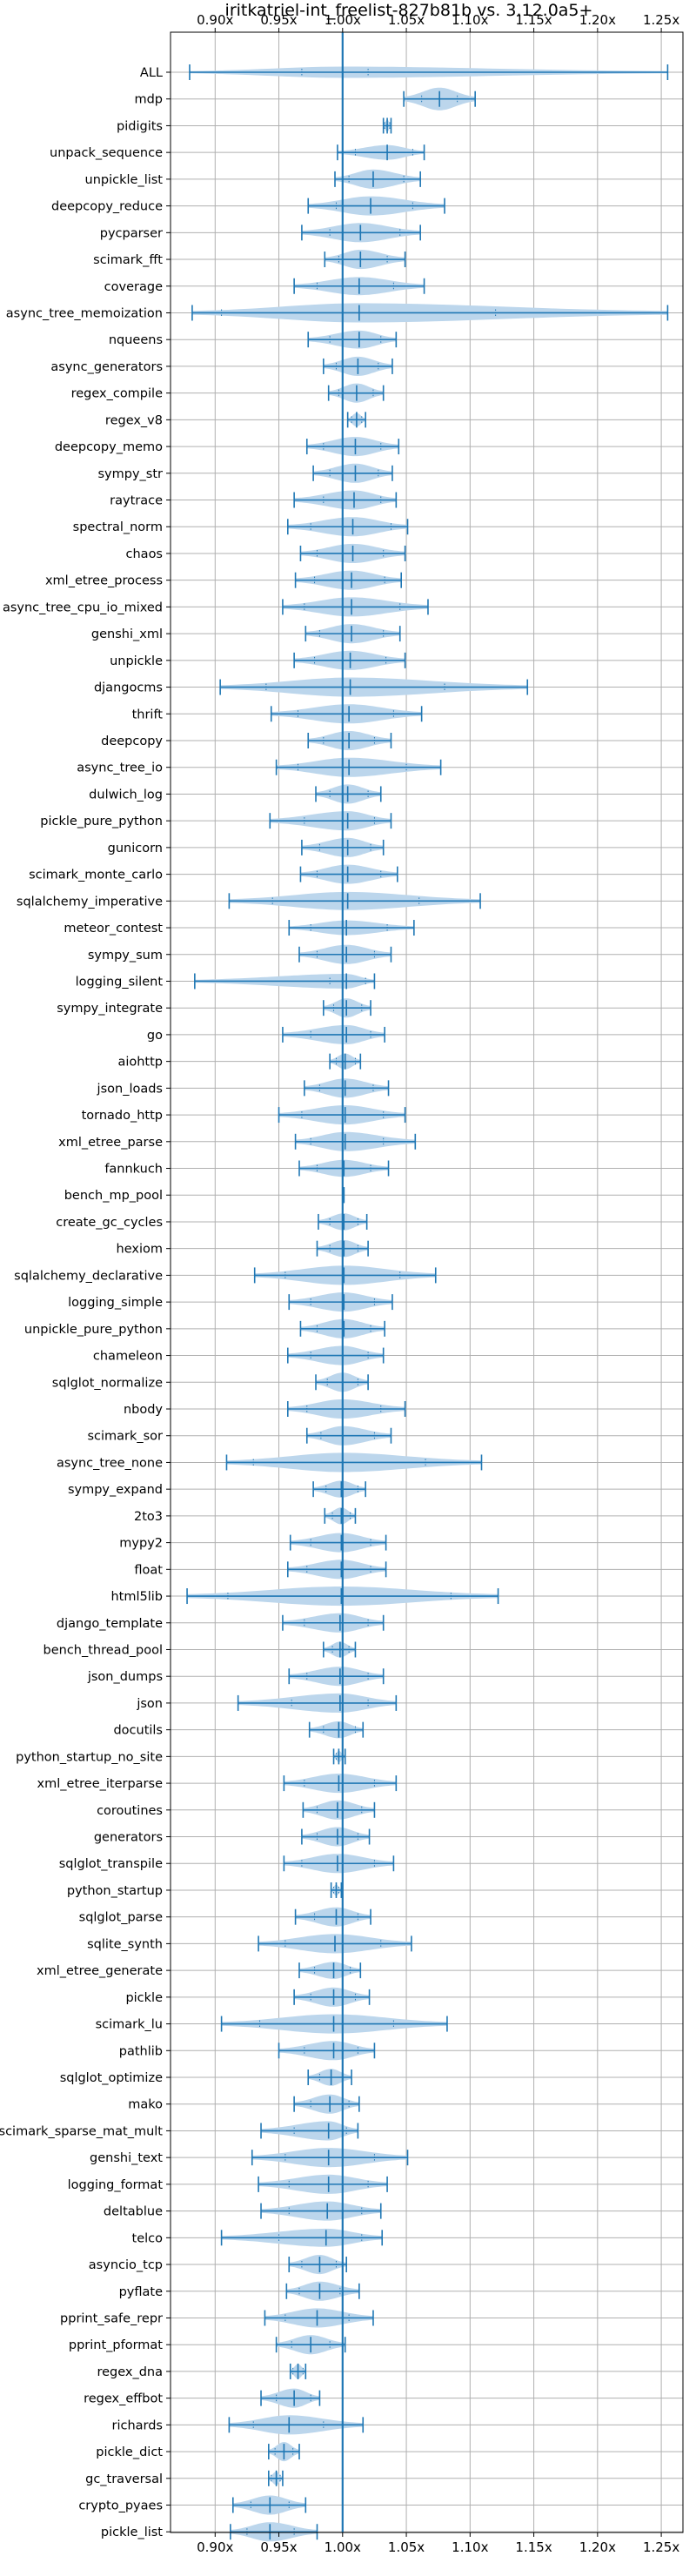 The width and height of the screenshot is (696, 2576). What do you see at coordinates (346, 1409) in the screenshot?
I see `violin-nbody` at bounding box center [346, 1409].